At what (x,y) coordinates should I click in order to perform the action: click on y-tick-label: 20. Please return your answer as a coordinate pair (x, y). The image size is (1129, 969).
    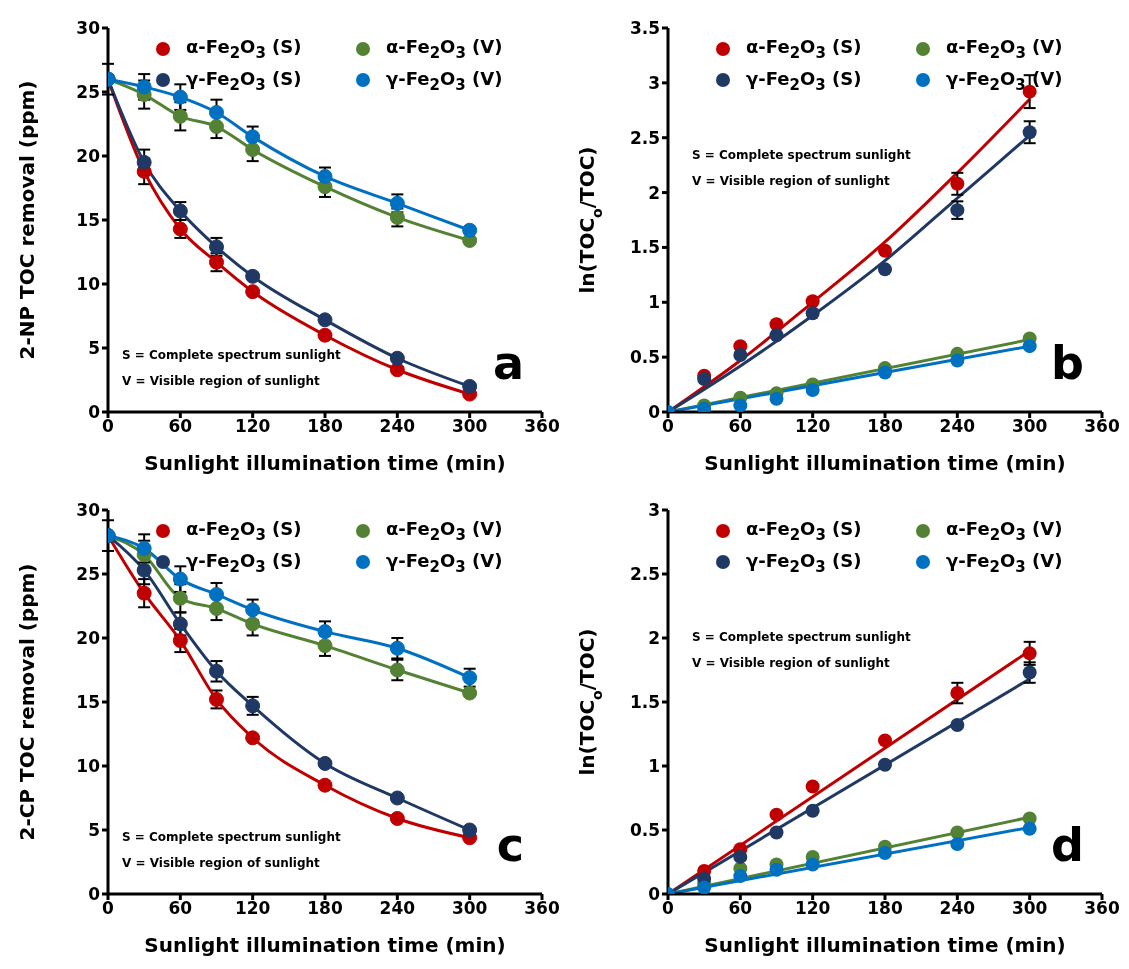
    Looking at the image, I should click on (88, 156).